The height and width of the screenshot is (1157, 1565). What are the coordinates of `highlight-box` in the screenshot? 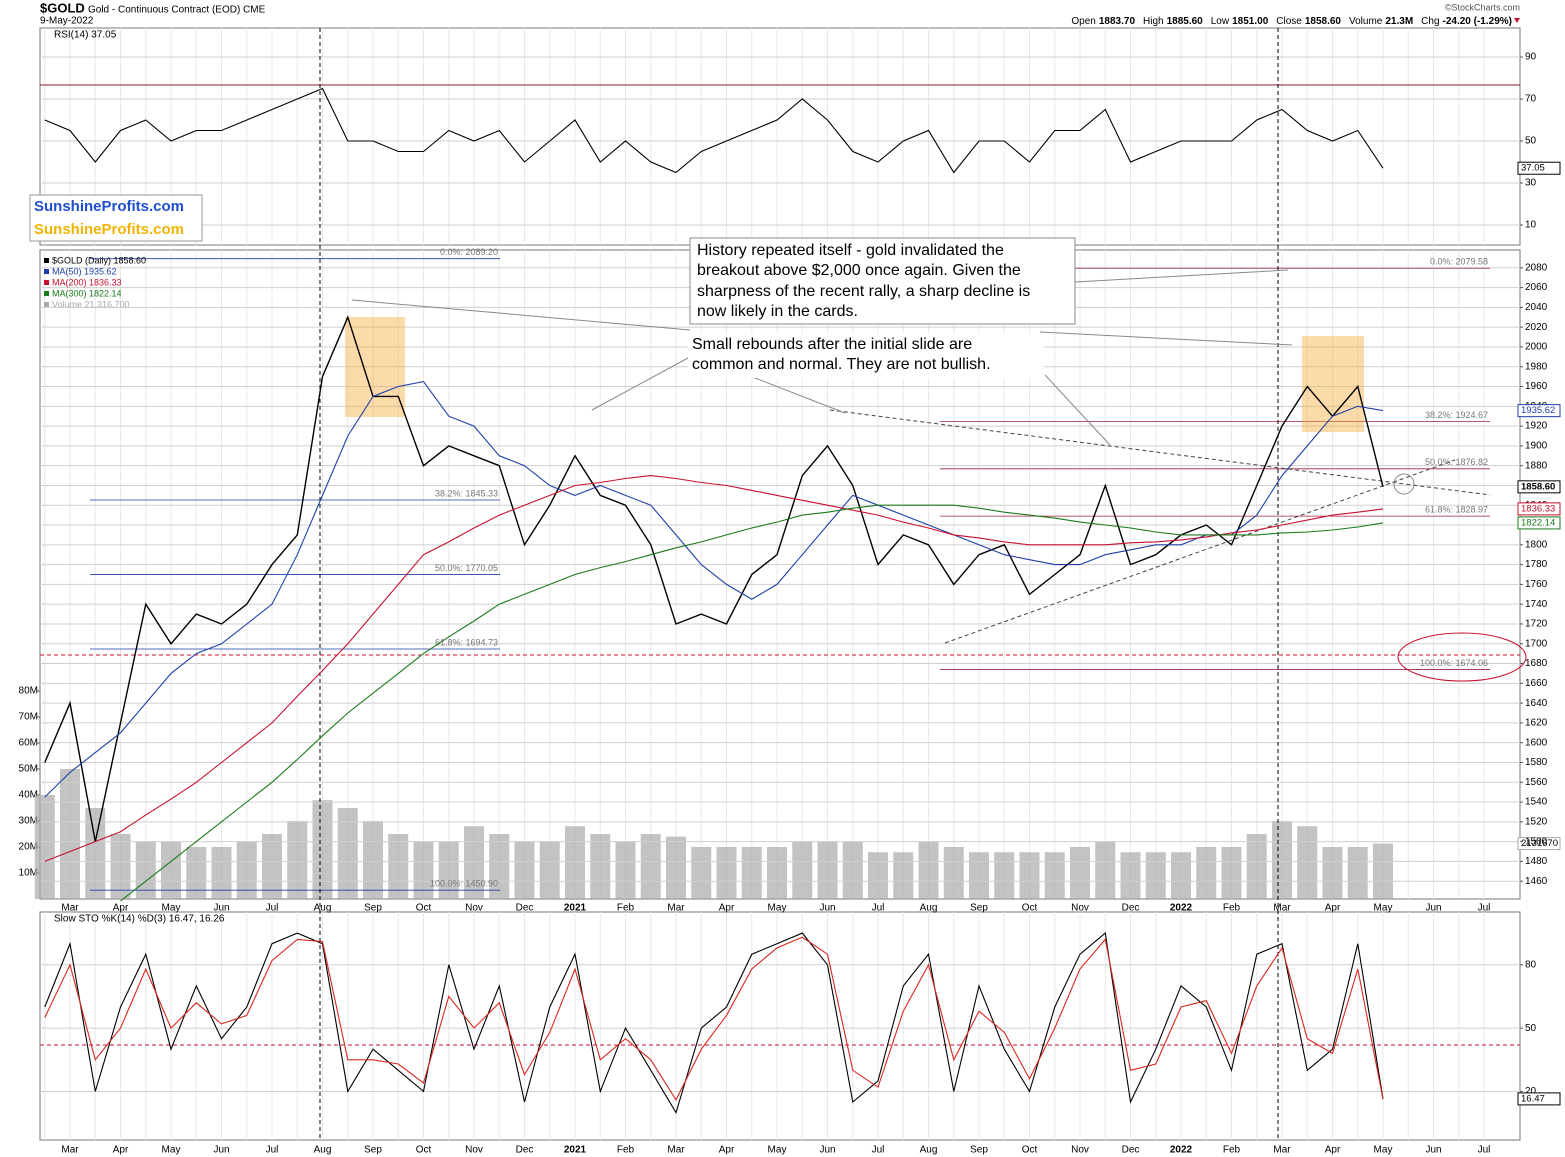 It's located at (1333, 384).